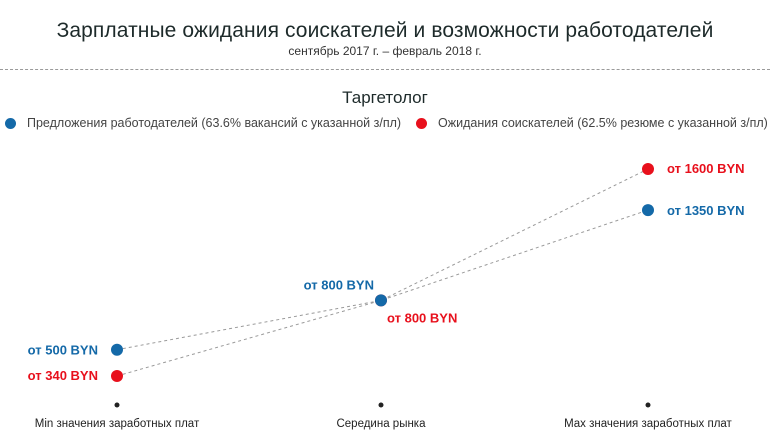  I want to click on data-label-s1-2: от 1600 BYN, so click(706, 168).